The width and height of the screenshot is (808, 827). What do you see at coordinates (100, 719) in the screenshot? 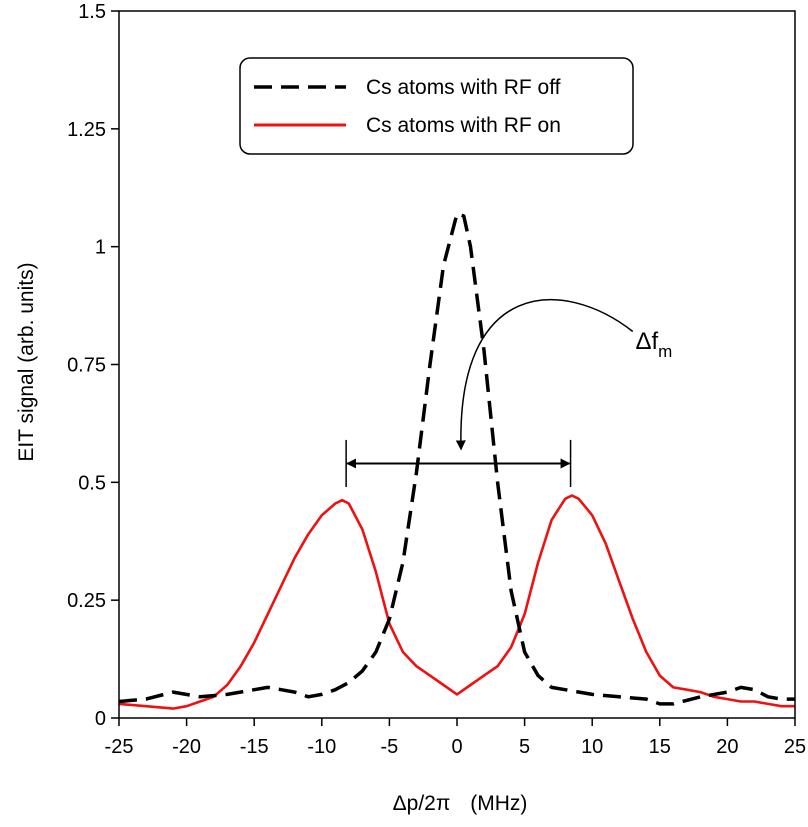
I see `y-tick-label: 0` at bounding box center [100, 719].